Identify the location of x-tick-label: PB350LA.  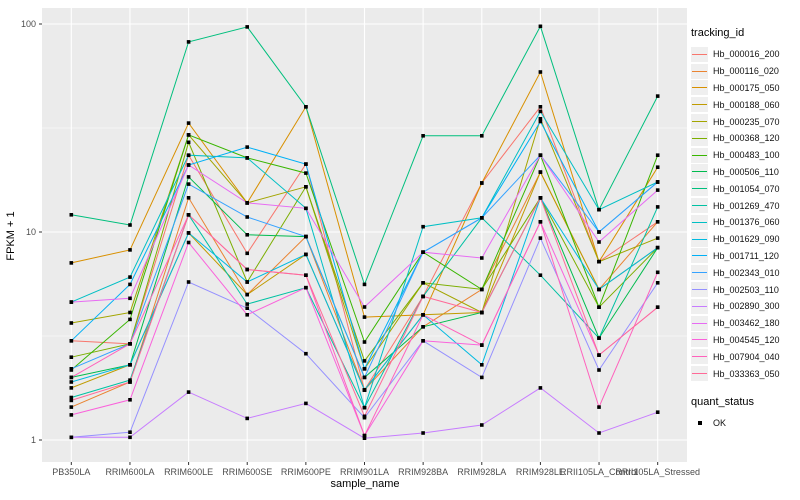
(71, 472).